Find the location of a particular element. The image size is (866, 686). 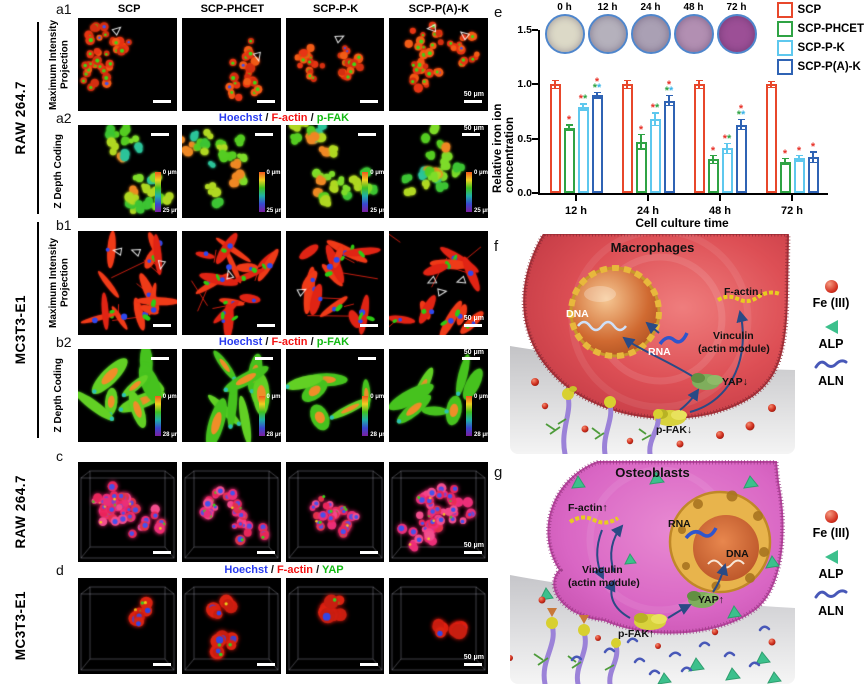

osteoblast-svg is located at coordinates (652, 572).